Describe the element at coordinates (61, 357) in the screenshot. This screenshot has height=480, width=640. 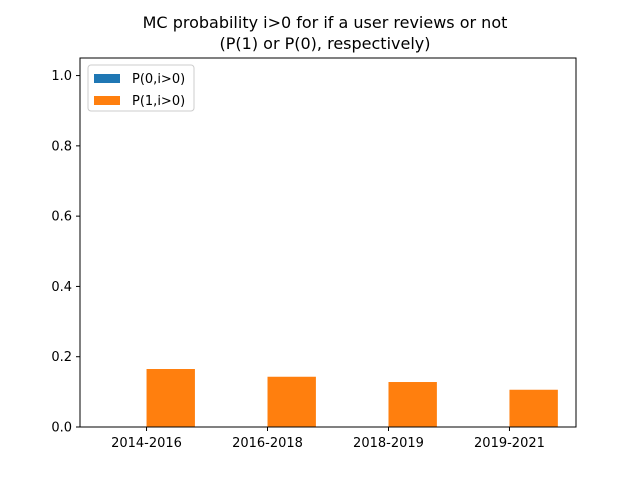
I see `y-tick-label: 0.2` at that location.